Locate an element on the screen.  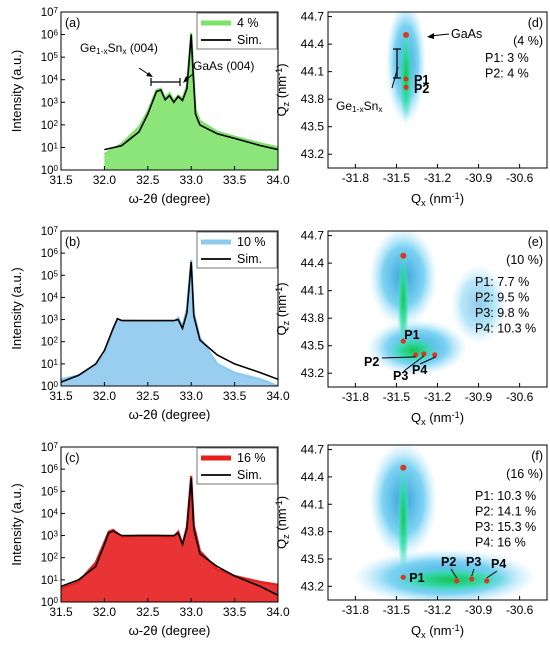
peak-composition-label: P3: 9.8 % is located at coordinates (502, 313).